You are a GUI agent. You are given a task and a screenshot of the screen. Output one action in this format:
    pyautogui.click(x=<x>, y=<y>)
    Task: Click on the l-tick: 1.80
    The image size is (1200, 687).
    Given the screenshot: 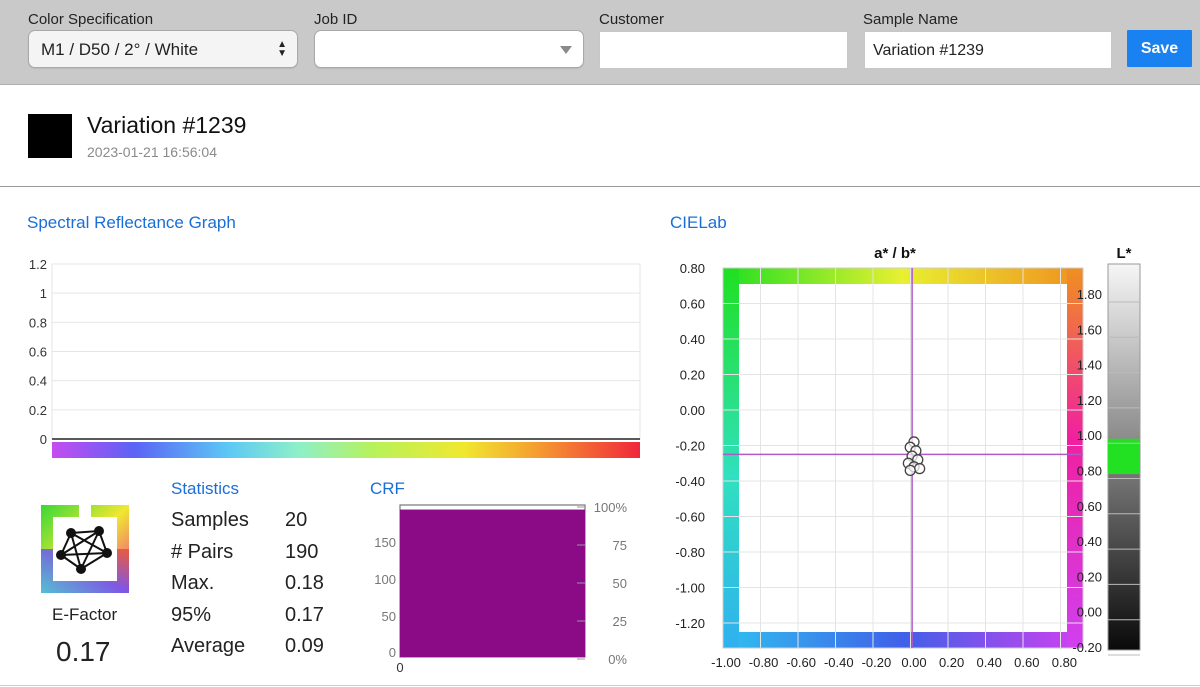 What is the action you would take?
    pyautogui.click(x=1089, y=294)
    